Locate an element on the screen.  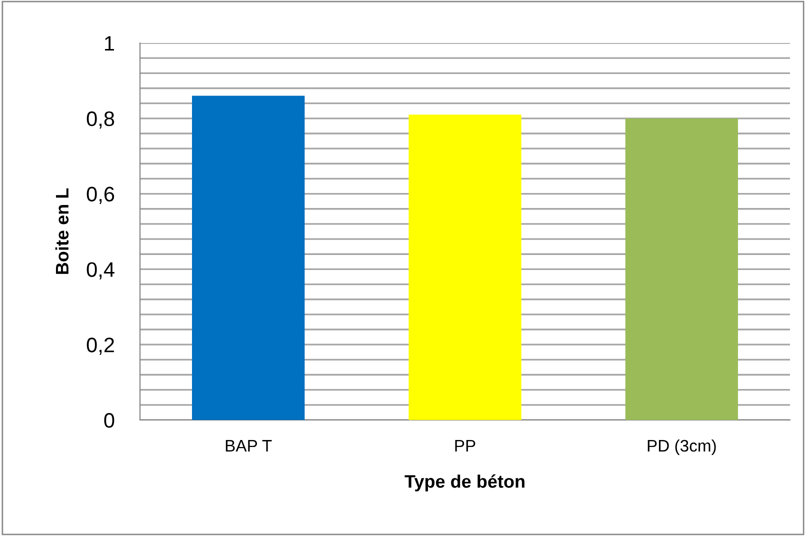
y-tick-label: 0,6 is located at coordinates (100, 195).